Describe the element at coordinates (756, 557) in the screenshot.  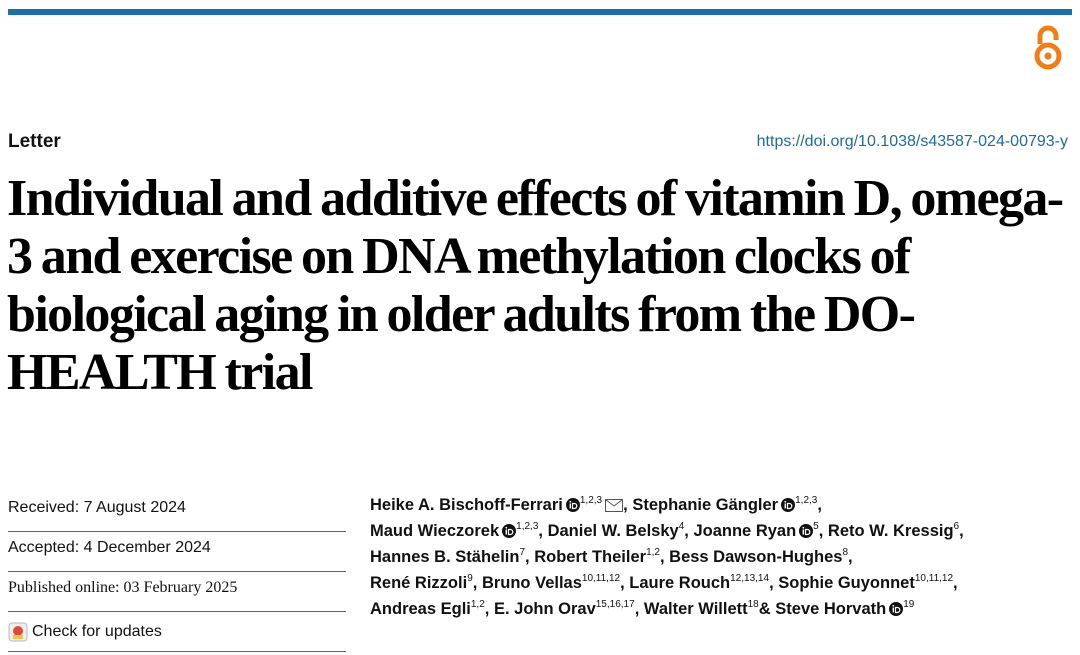
I see `author-name: Bess Dawson-Hughes` at that location.